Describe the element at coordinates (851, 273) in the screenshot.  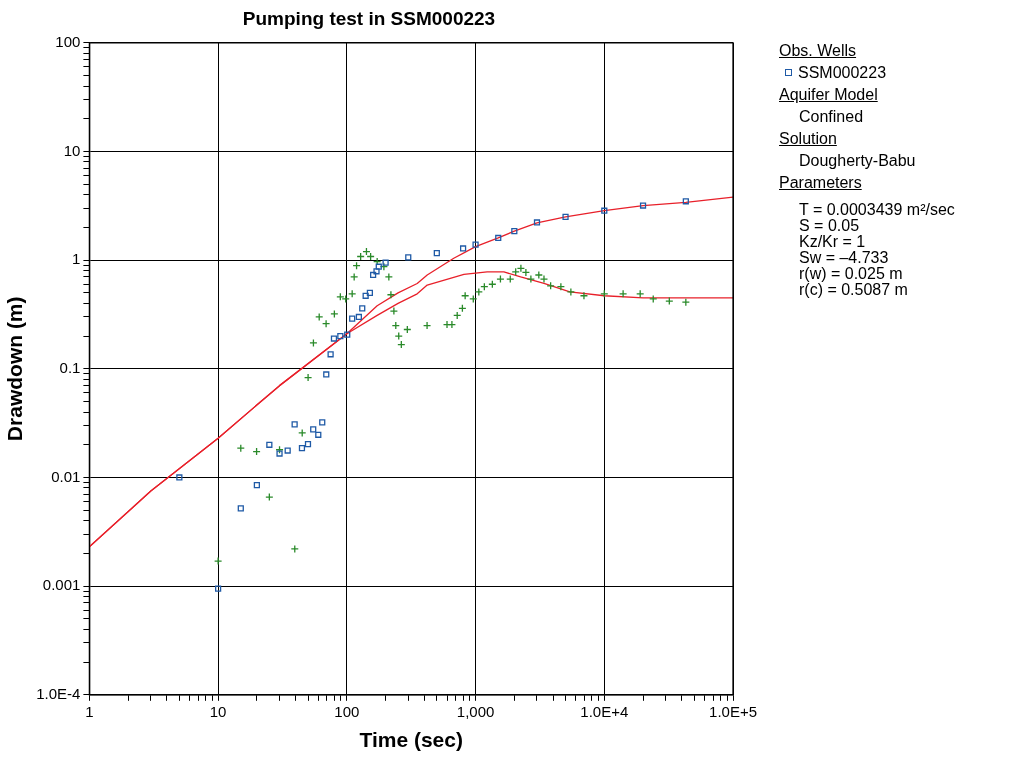
I see `text: r(w) = 0.025 m` at that location.